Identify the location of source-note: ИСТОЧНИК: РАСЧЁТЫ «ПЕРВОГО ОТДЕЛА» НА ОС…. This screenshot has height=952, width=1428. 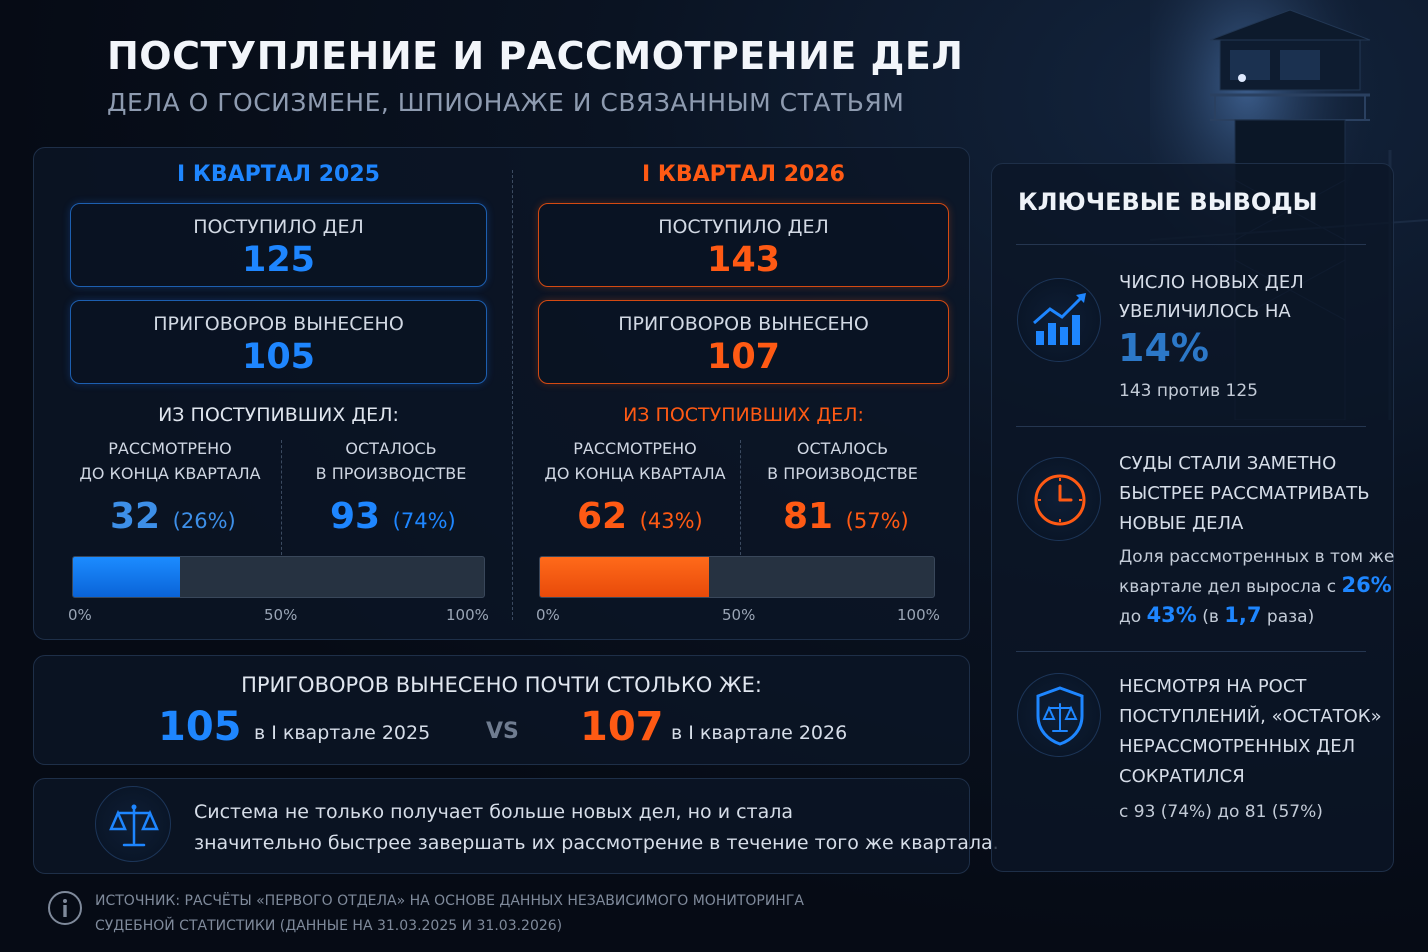
(449, 913).